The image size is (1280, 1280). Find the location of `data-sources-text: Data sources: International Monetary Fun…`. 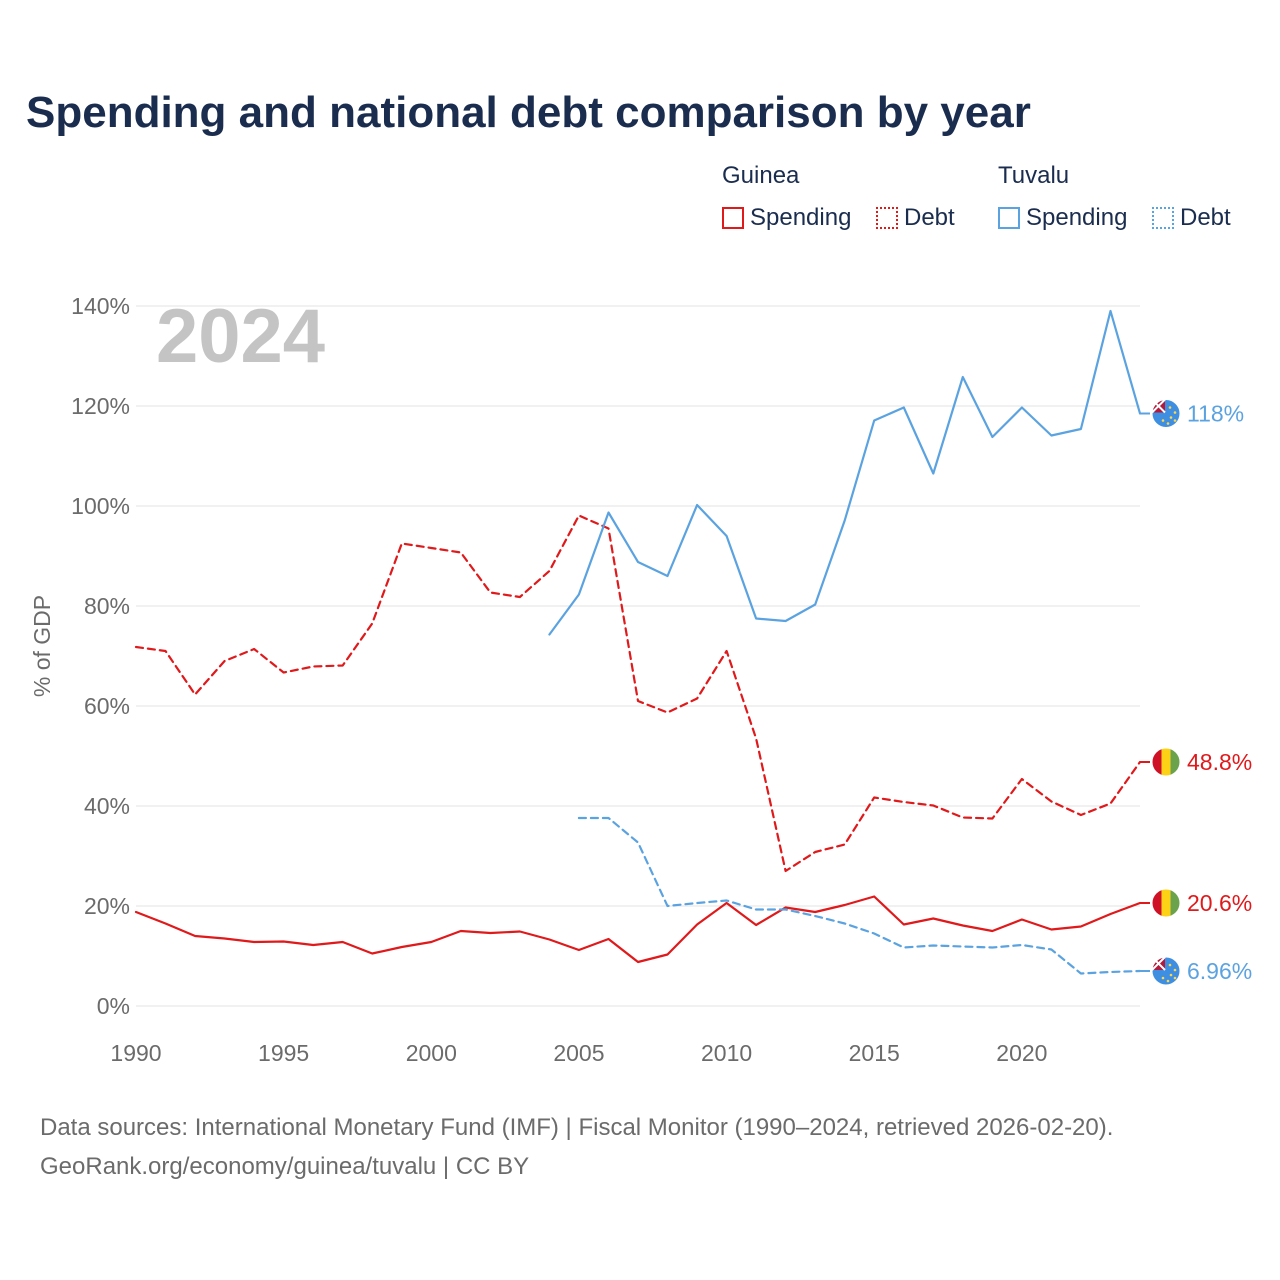

data-sources-text: Data sources: International Monetary Fun… is located at coordinates (577, 1127).